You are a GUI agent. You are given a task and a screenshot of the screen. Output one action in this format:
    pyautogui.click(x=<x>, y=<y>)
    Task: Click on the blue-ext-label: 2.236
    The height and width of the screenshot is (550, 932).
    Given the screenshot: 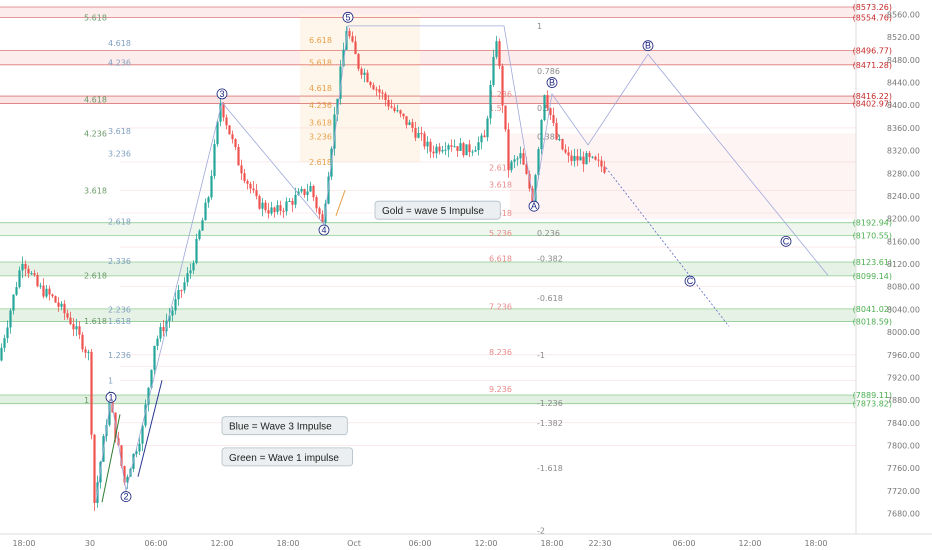 What is the action you would take?
    pyautogui.click(x=119, y=309)
    